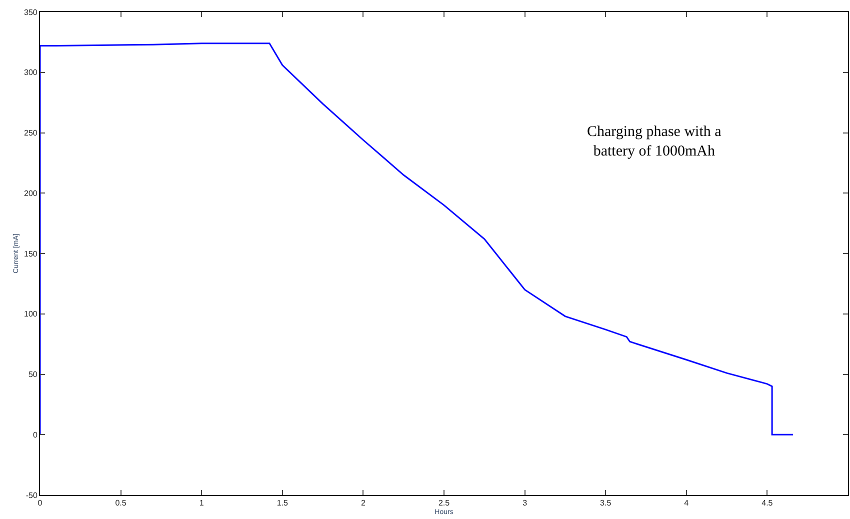 The width and height of the screenshot is (850, 519). What do you see at coordinates (282, 503) in the screenshot?
I see `x-tick-label: 1.5` at bounding box center [282, 503].